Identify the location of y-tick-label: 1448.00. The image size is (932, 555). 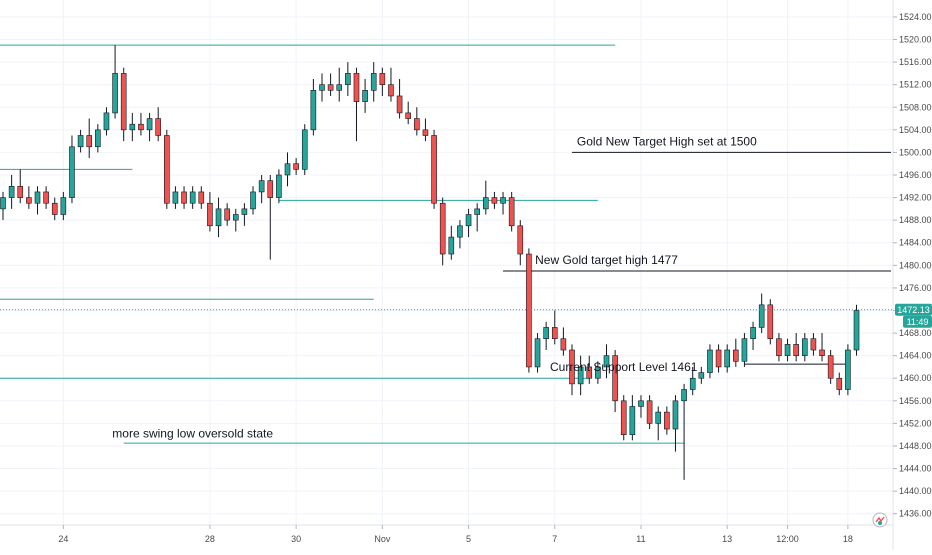
(915, 446).